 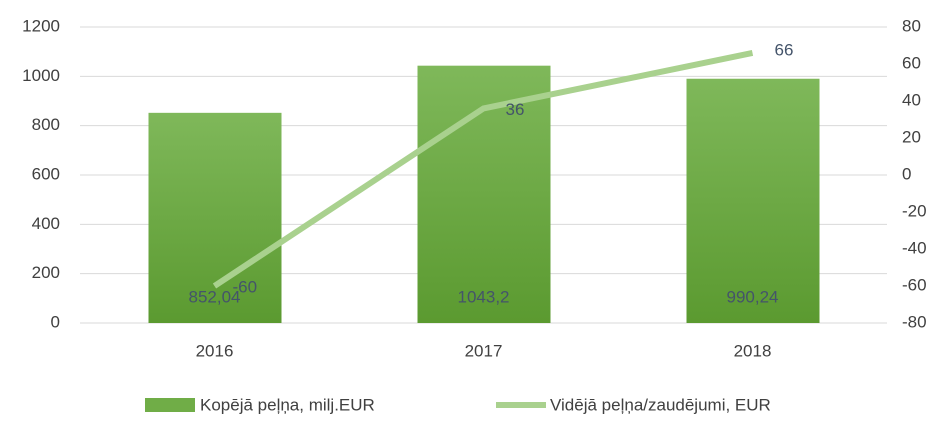 What do you see at coordinates (46, 223) in the screenshot?
I see `y-tick-label: 400` at bounding box center [46, 223].